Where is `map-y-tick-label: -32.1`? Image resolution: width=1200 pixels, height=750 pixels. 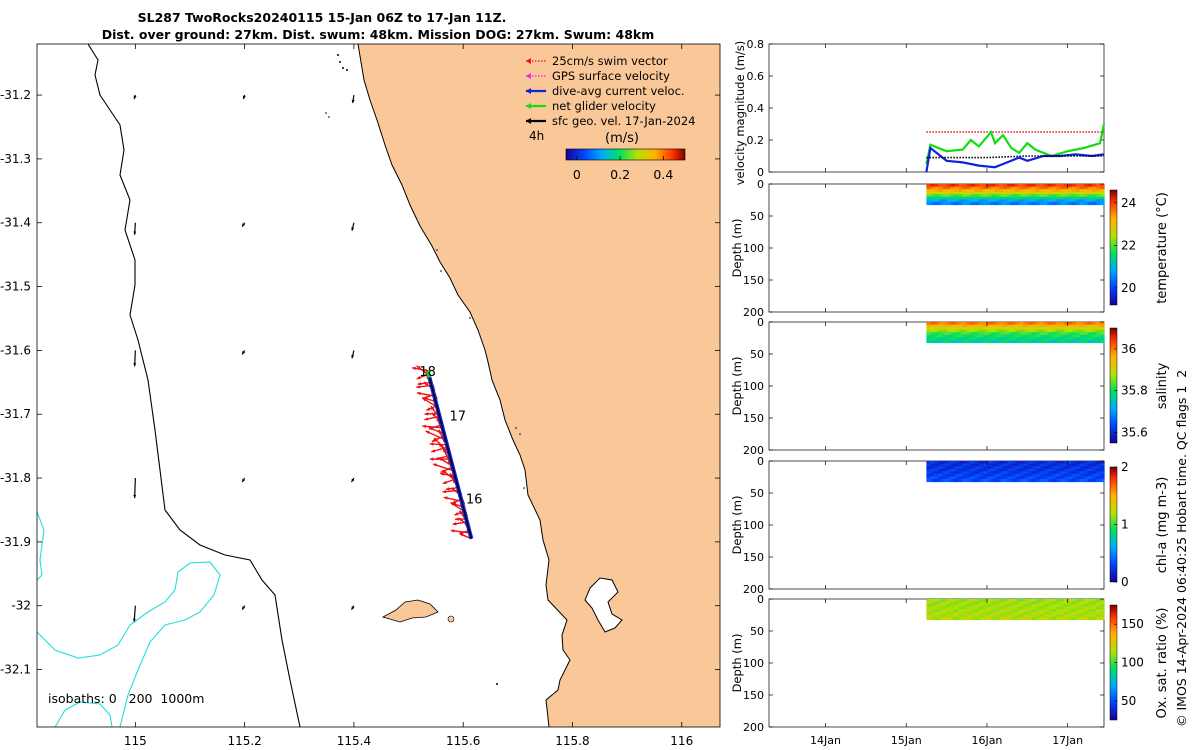
map-y-tick-label: -32.1 is located at coordinates (15, 670).